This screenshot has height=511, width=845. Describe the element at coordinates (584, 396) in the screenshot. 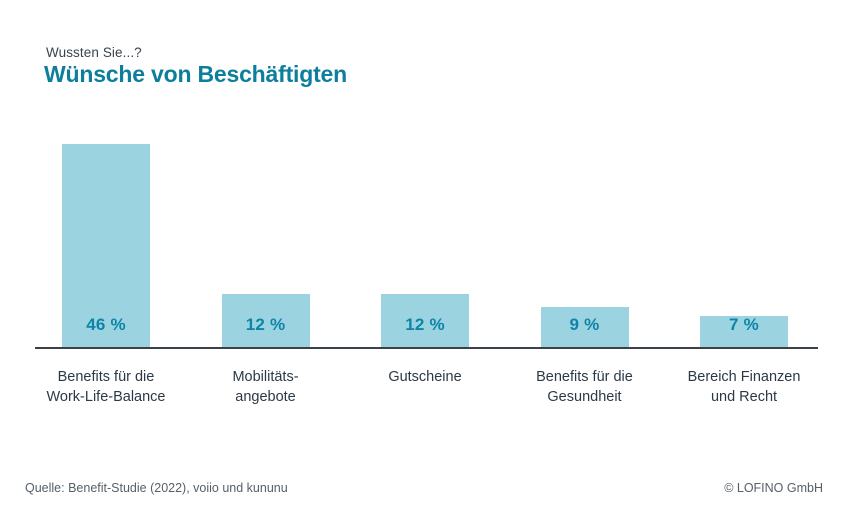

I see `category-label-line: Gesundheit` at that location.